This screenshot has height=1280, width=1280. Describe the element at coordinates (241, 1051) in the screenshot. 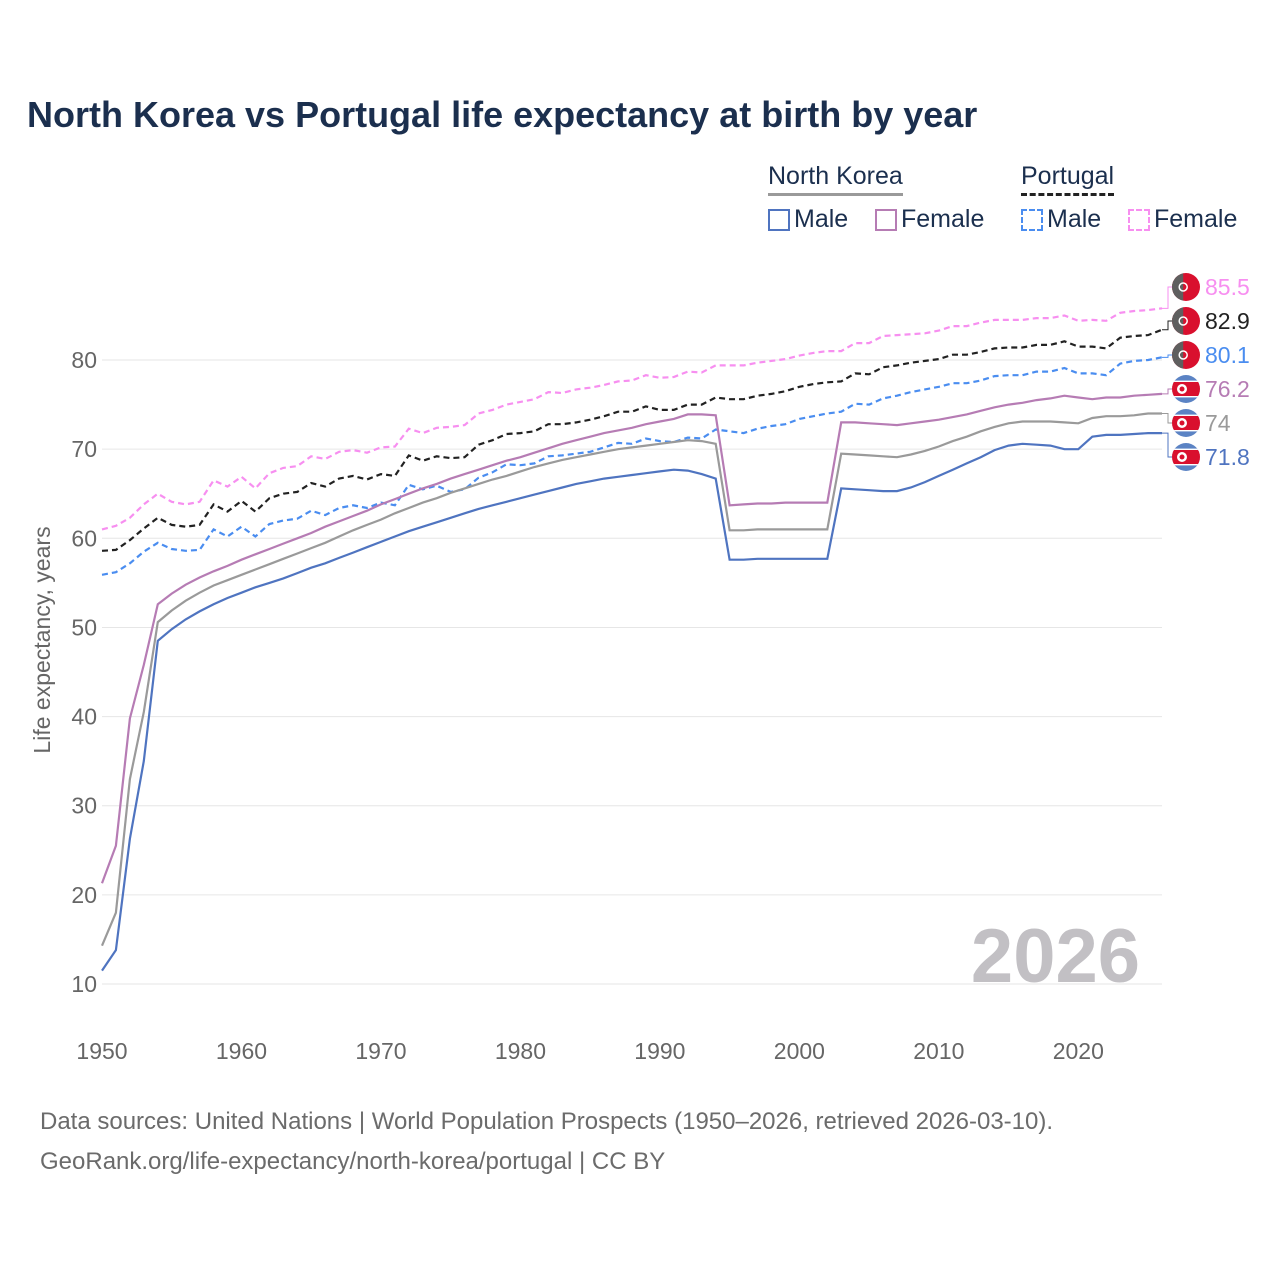

I see `x-tick-label: 1960` at that location.